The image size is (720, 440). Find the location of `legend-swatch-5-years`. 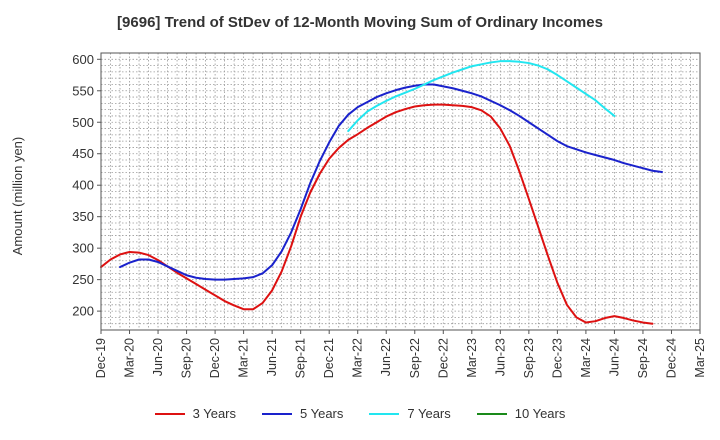

legend-swatch-5-years is located at coordinates (277, 413).